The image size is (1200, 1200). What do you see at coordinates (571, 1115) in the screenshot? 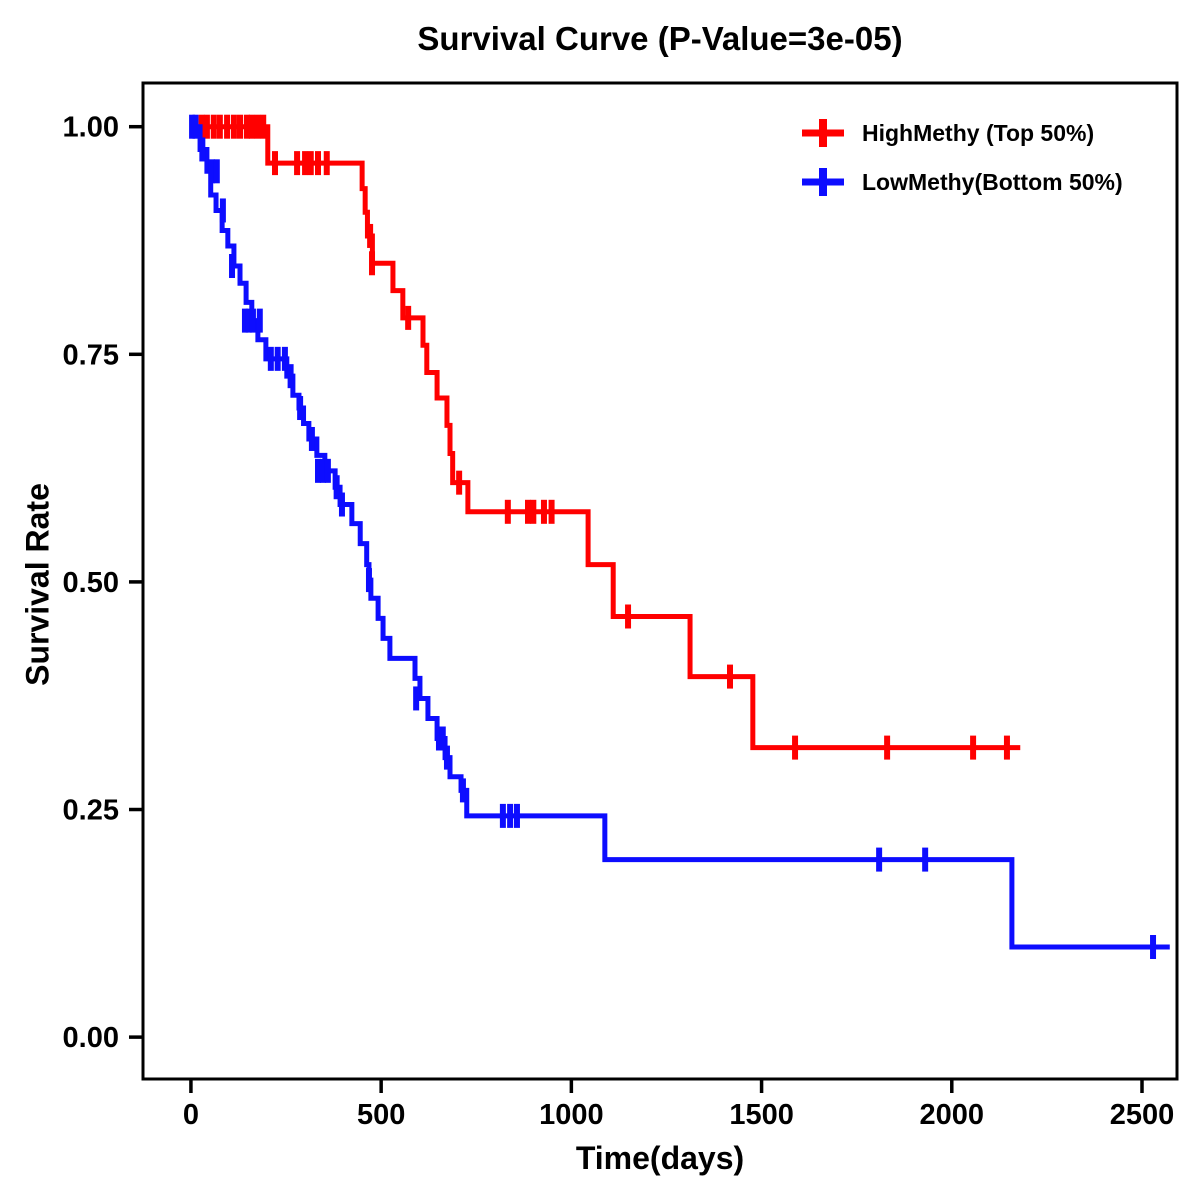
I see `x-tick-label: 1000` at bounding box center [571, 1115].